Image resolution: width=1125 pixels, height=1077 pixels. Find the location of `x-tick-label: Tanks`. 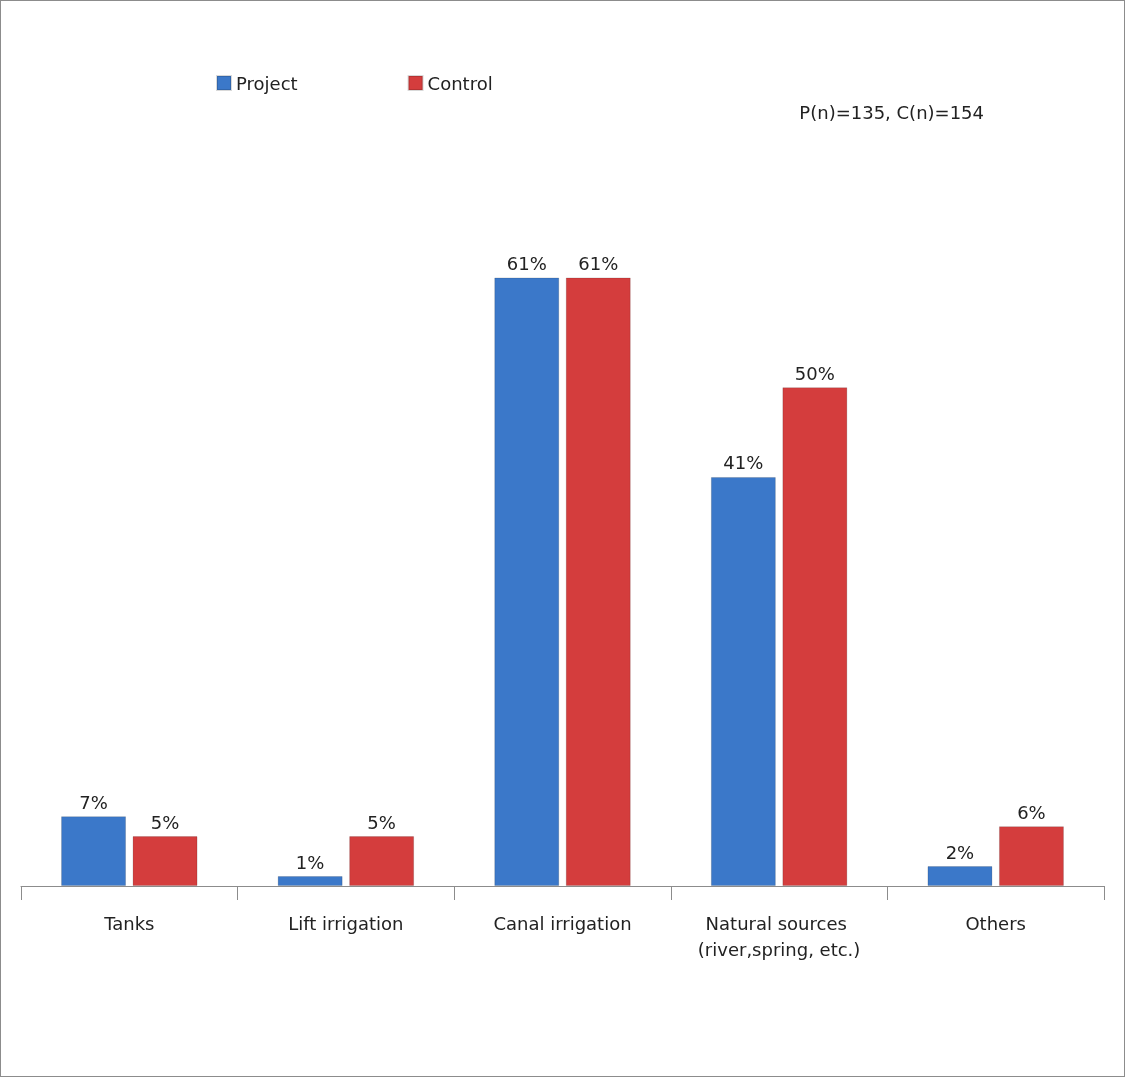

x-tick-label: Tanks is located at coordinates (129, 923).